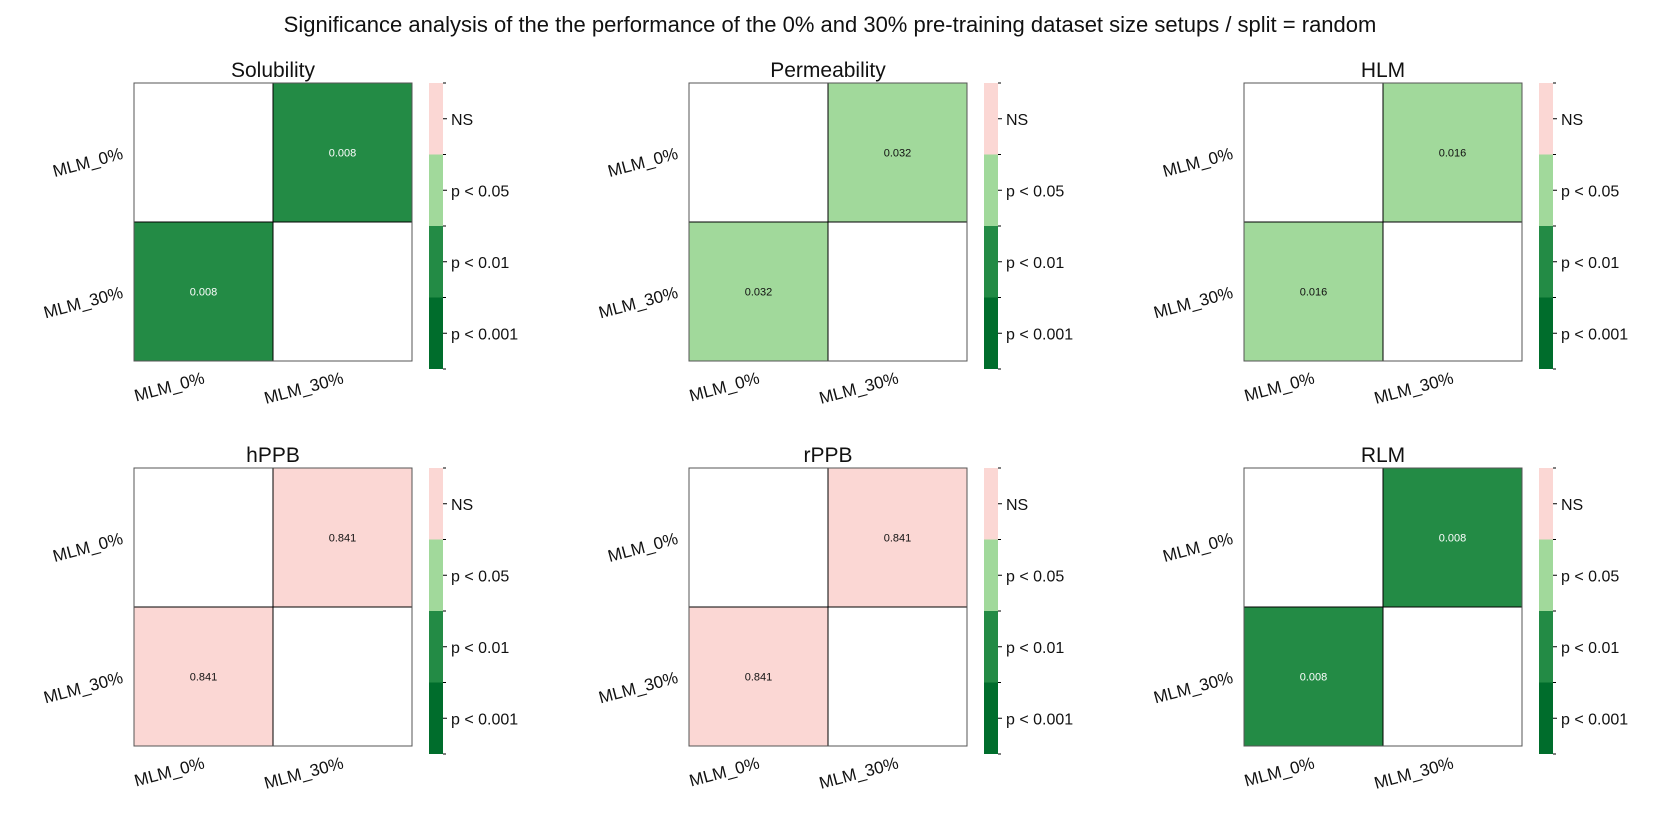 The height and width of the screenshot is (835, 1661). Describe the element at coordinates (83, 687) in the screenshot. I see `hppb-ytick-1: MLM_30%` at that location.